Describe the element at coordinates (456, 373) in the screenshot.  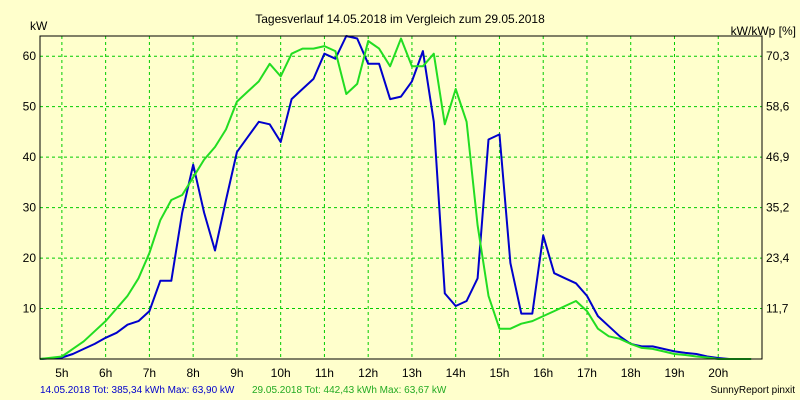
I see `x-tick-label: 14h` at that location.